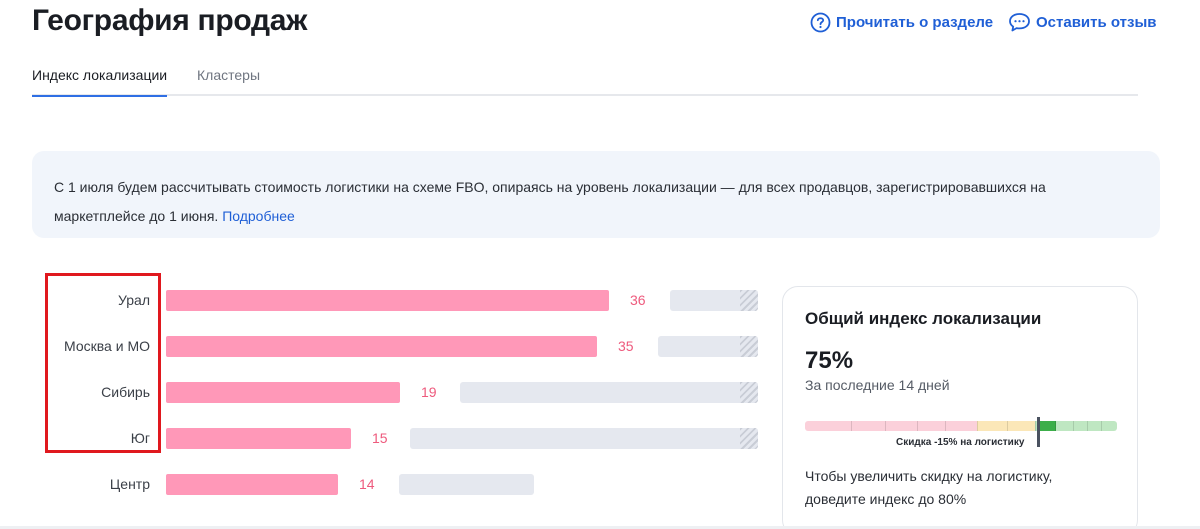 This screenshot has width=1200, height=529. What do you see at coordinates (915, 22) in the screenshot?
I see `read-about-section-label: Прочитать о разделе` at bounding box center [915, 22].